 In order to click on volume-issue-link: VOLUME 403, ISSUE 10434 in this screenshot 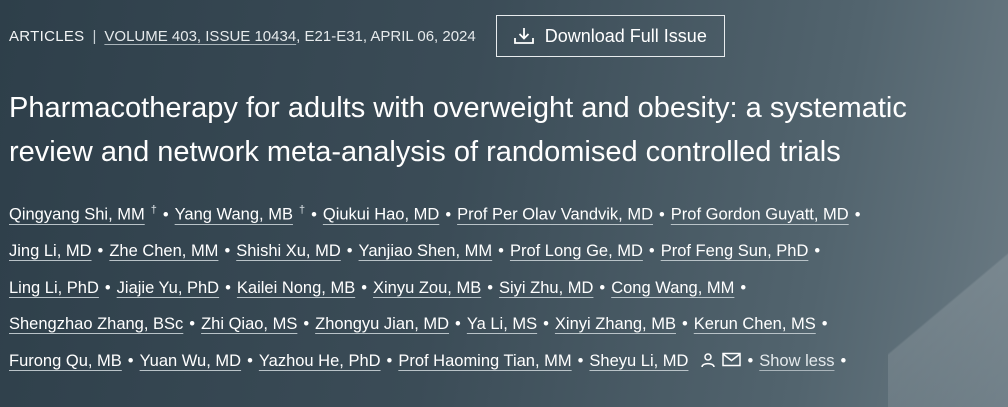, I will do `click(200, 36)`.